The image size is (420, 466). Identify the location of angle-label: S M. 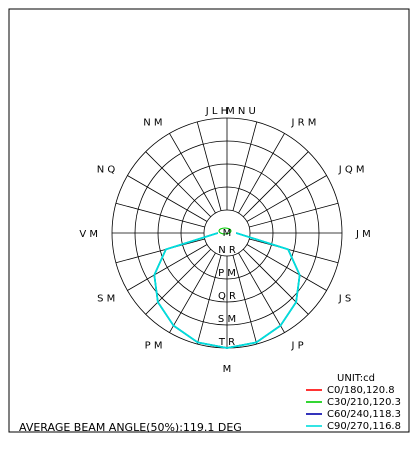
(106, 299).